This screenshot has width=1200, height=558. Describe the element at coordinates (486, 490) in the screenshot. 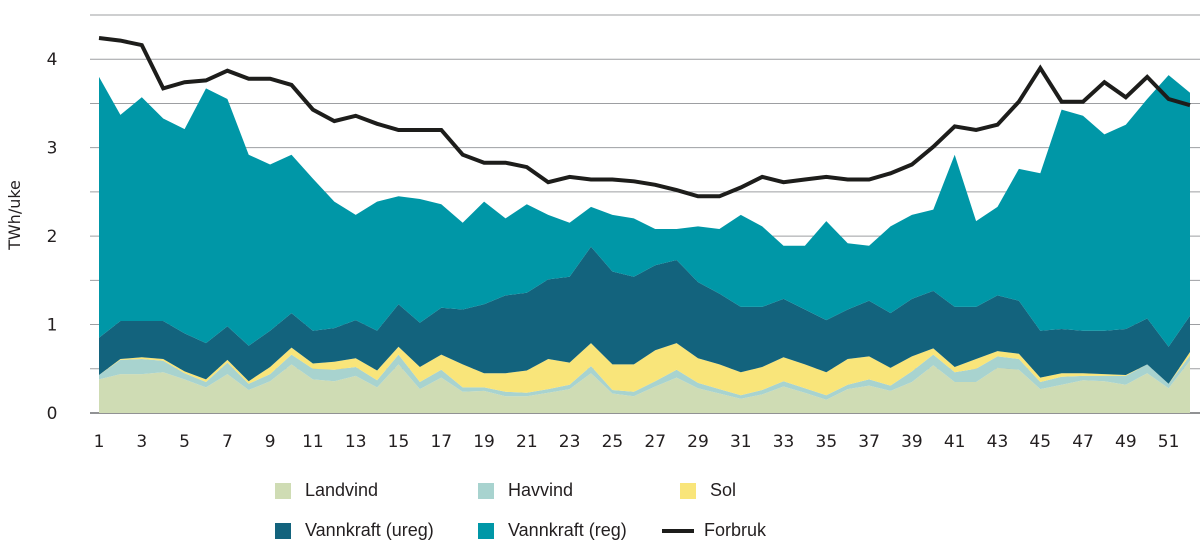

I see `legend-swatch-havvind` at that location.